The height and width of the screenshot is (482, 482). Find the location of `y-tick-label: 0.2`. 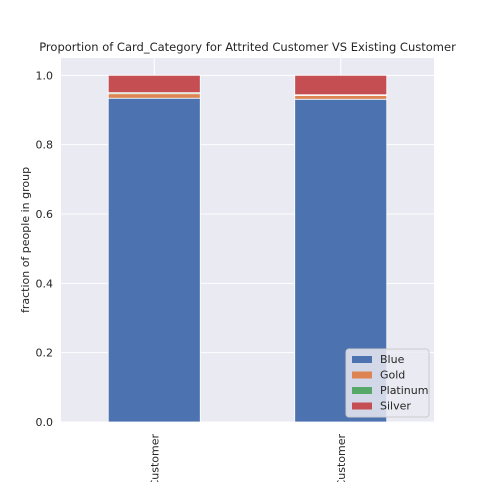

y-tick-label: 0.2 is located at coordinates (45, 353).